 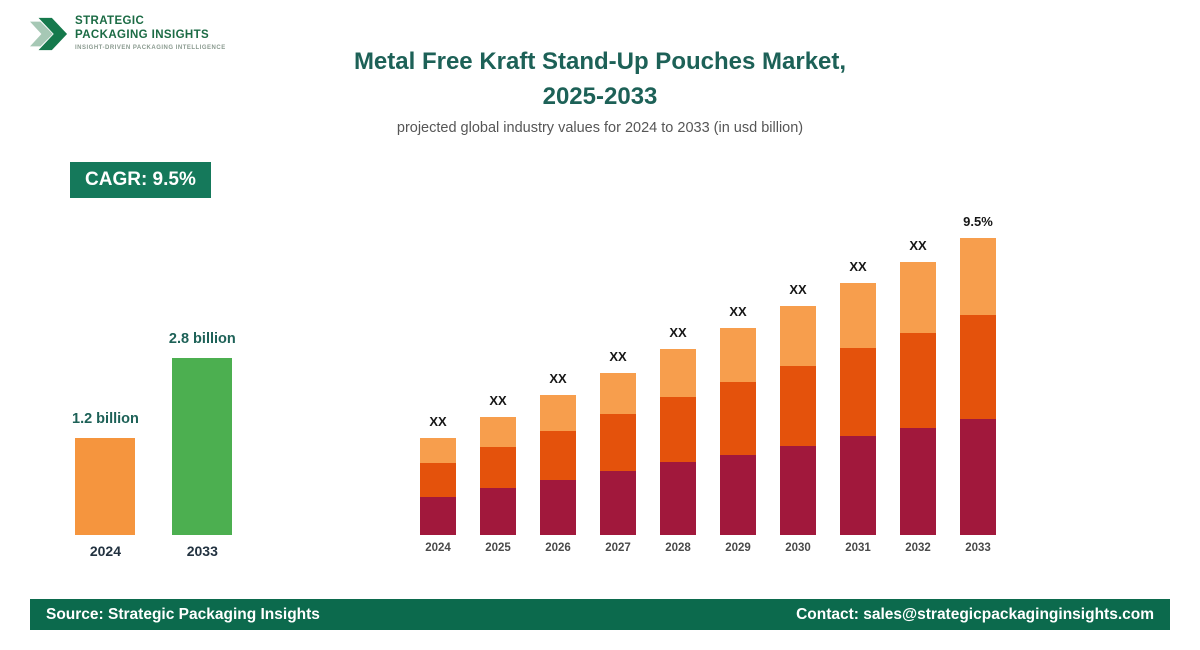 I want to click on x-axis-label: 2028, so click(x=678, y=548).